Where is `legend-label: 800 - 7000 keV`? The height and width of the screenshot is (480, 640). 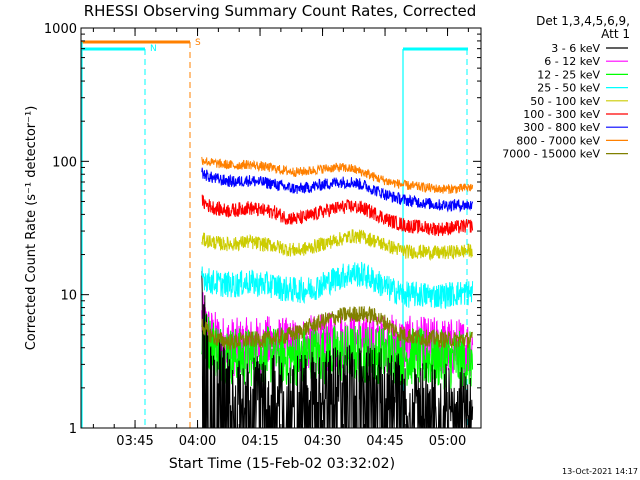
legend-label: 800 - 7000 keV is located at coordinates (558, 140).